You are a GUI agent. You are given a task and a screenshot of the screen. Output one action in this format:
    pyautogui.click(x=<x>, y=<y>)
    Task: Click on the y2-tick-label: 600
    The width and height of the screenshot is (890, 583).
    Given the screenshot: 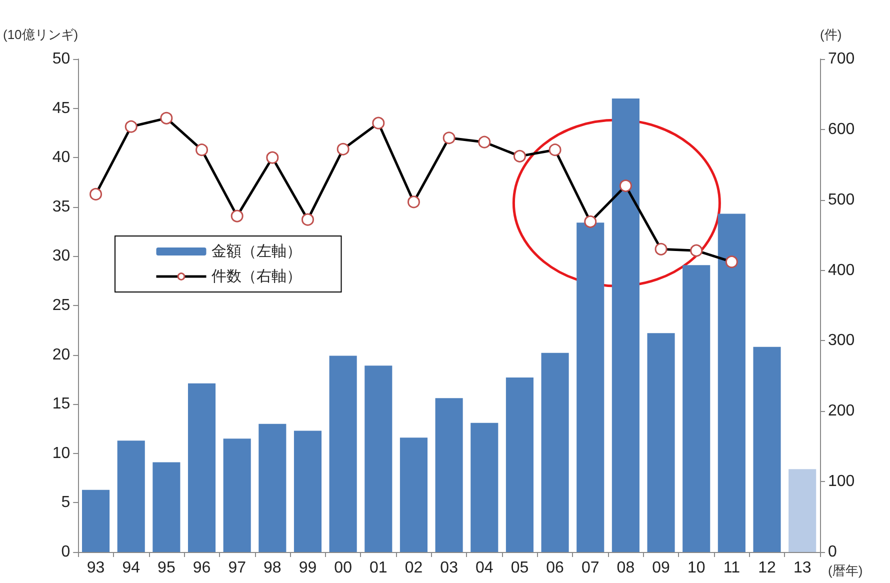 What is the action you would take?
    pyautogui.click(x=841, y=129)
    